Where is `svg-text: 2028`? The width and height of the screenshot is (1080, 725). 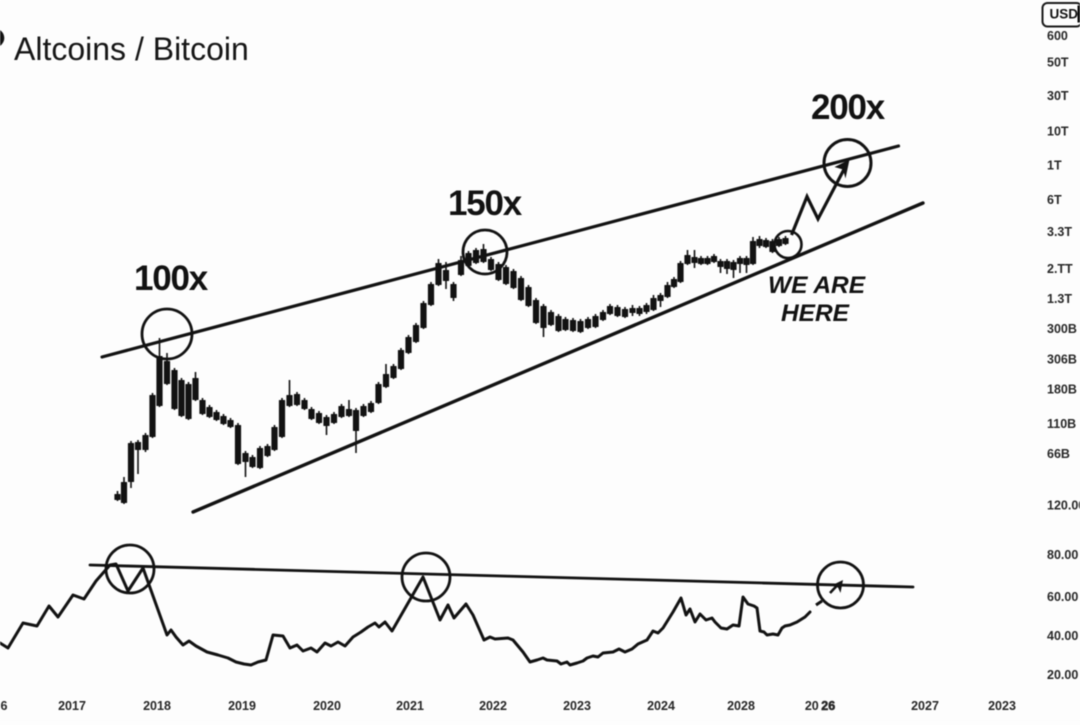 svg-text: 2028 is located at coordinates (741, 706).